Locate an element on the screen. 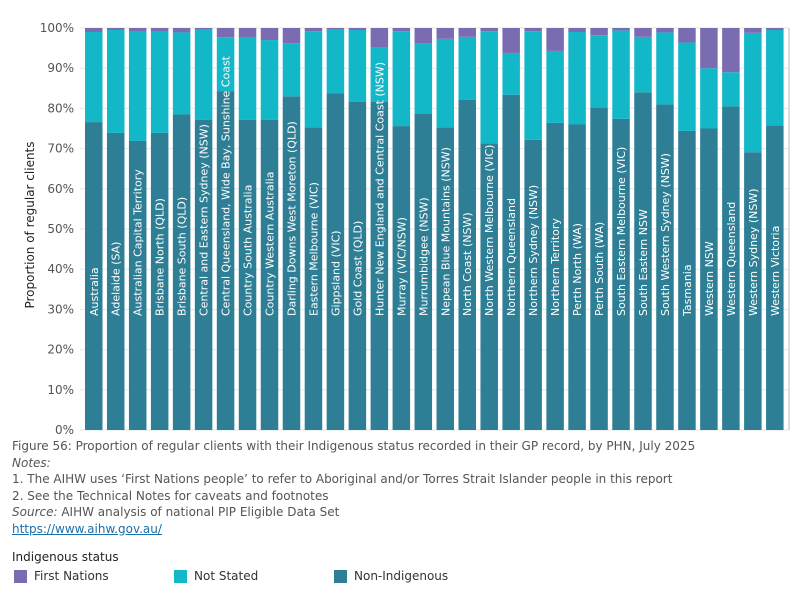 The width and height of the screenshot is (800, 600). legend-item-non-indigenous: Non-Indigenous is located at coordinates (391, 576).